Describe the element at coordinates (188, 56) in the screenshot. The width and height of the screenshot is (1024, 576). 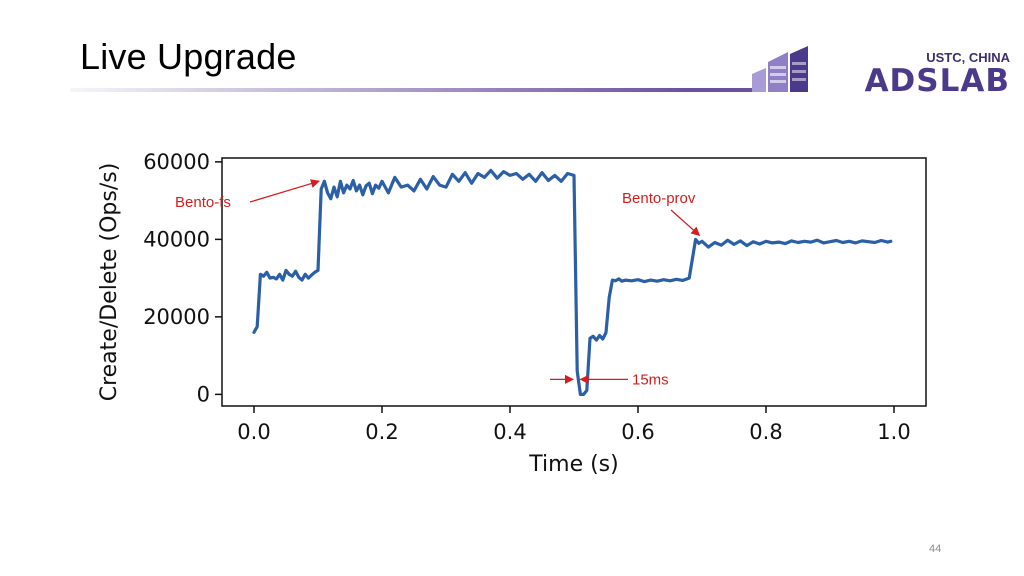
I see `slide-title: Live Upgrade` at that location.